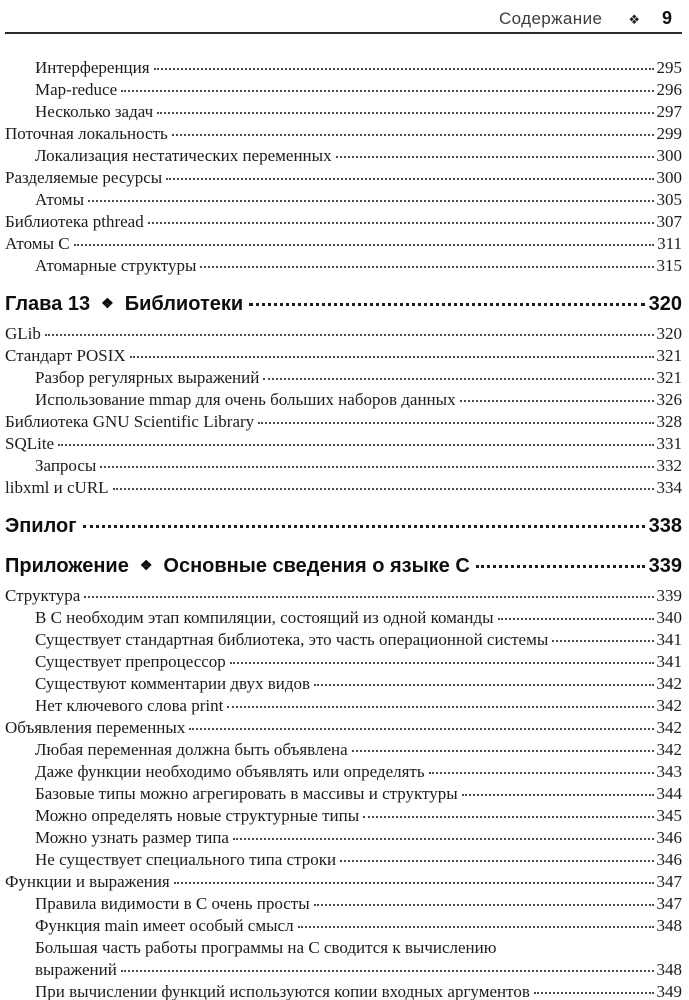  I want to click on entry-page-number: 321, so click(669, 355).